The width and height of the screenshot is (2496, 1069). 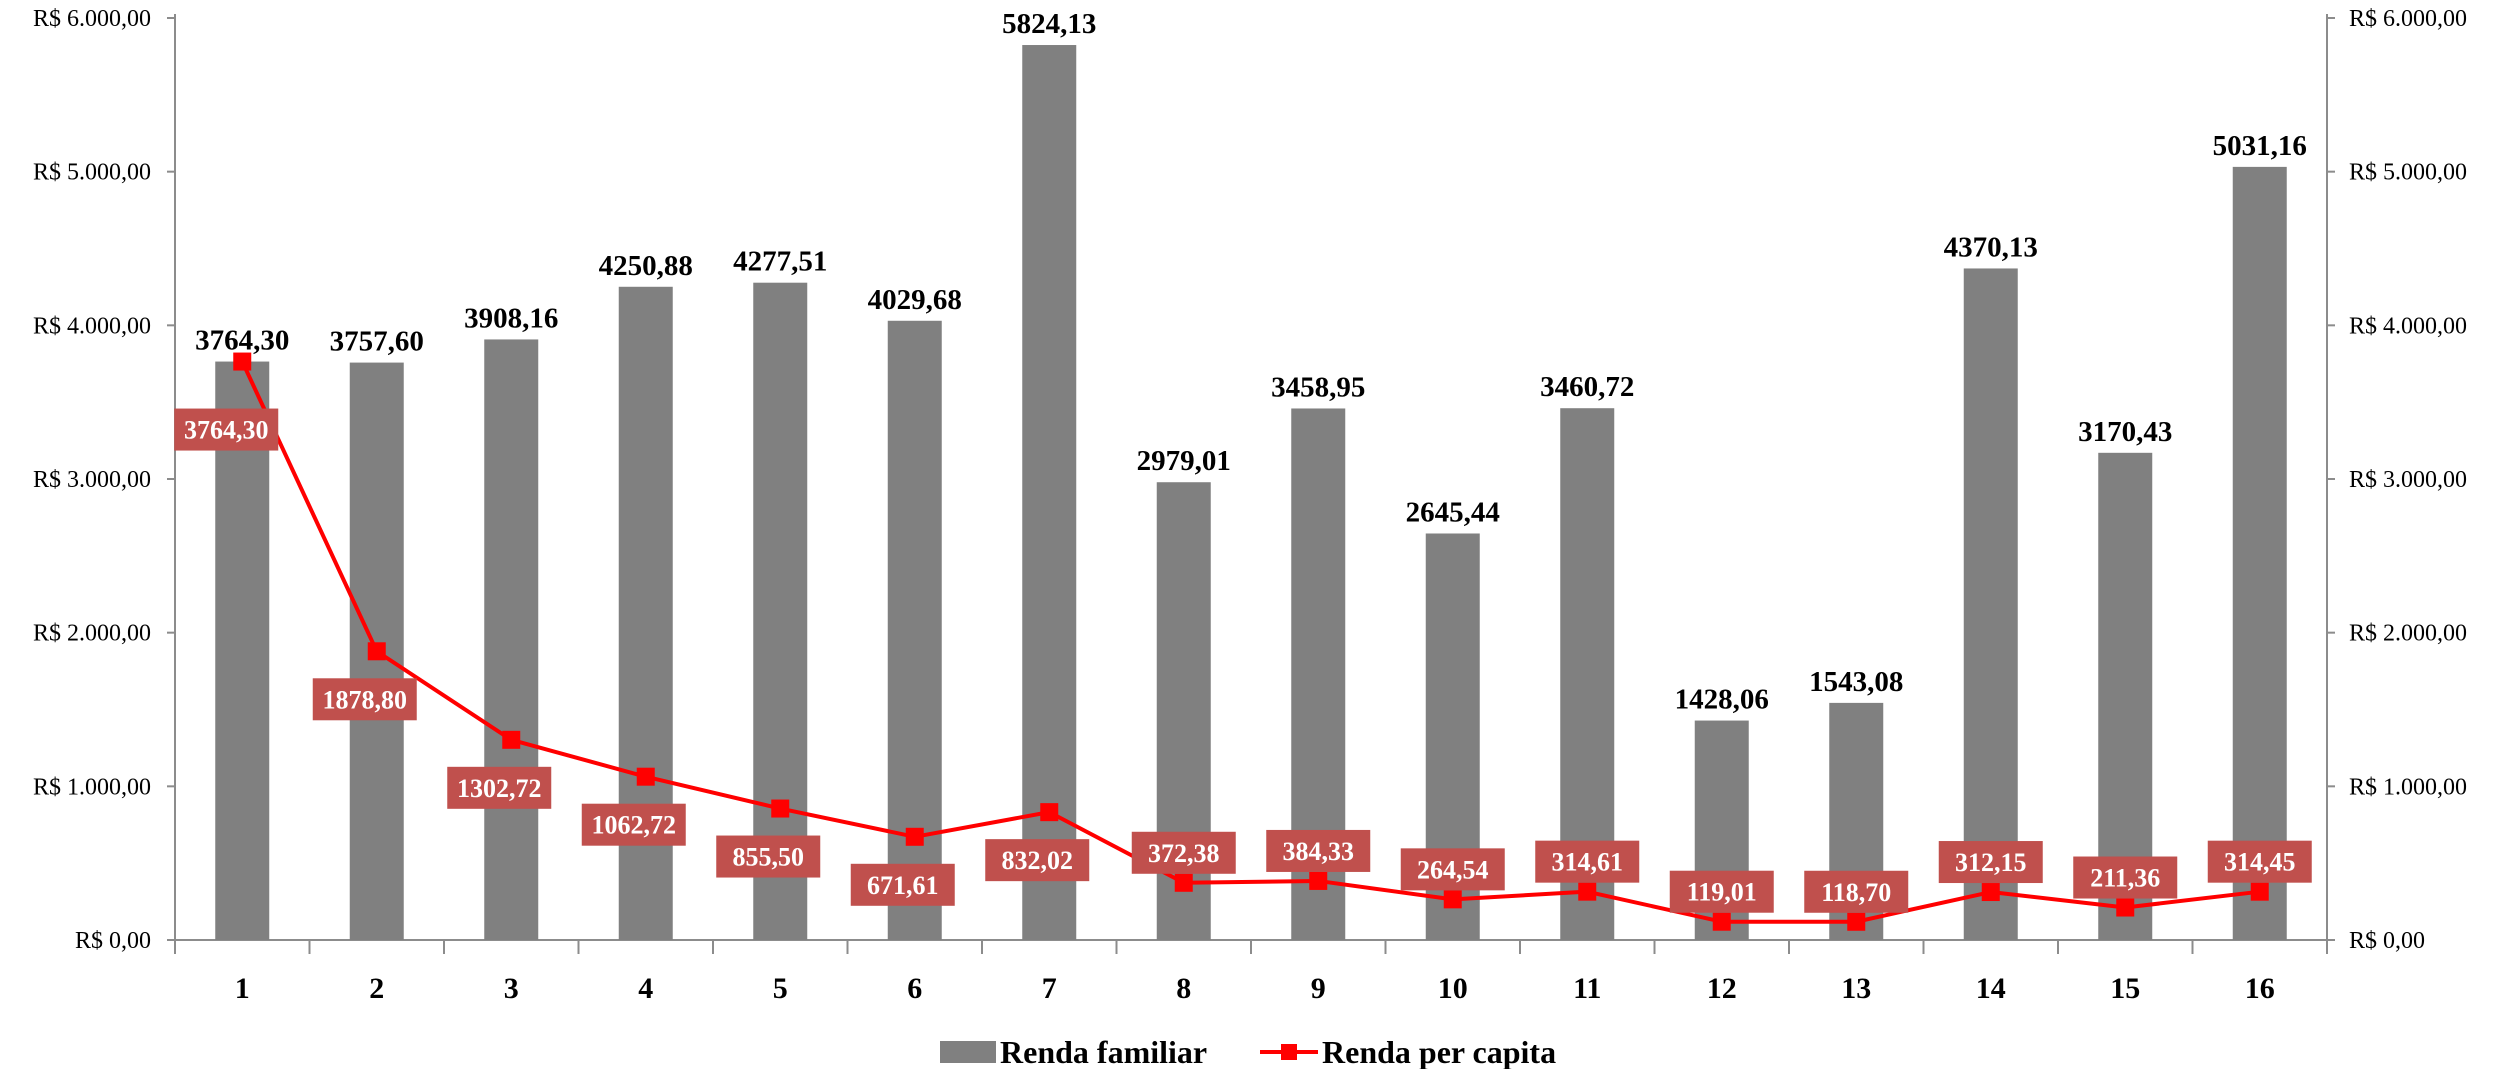 What do you see at coordinates (1103, 1051) in the screenshot?
I see `legend-label-renda-familiar: Renda familiar` at bounding box center [1103, 1051].